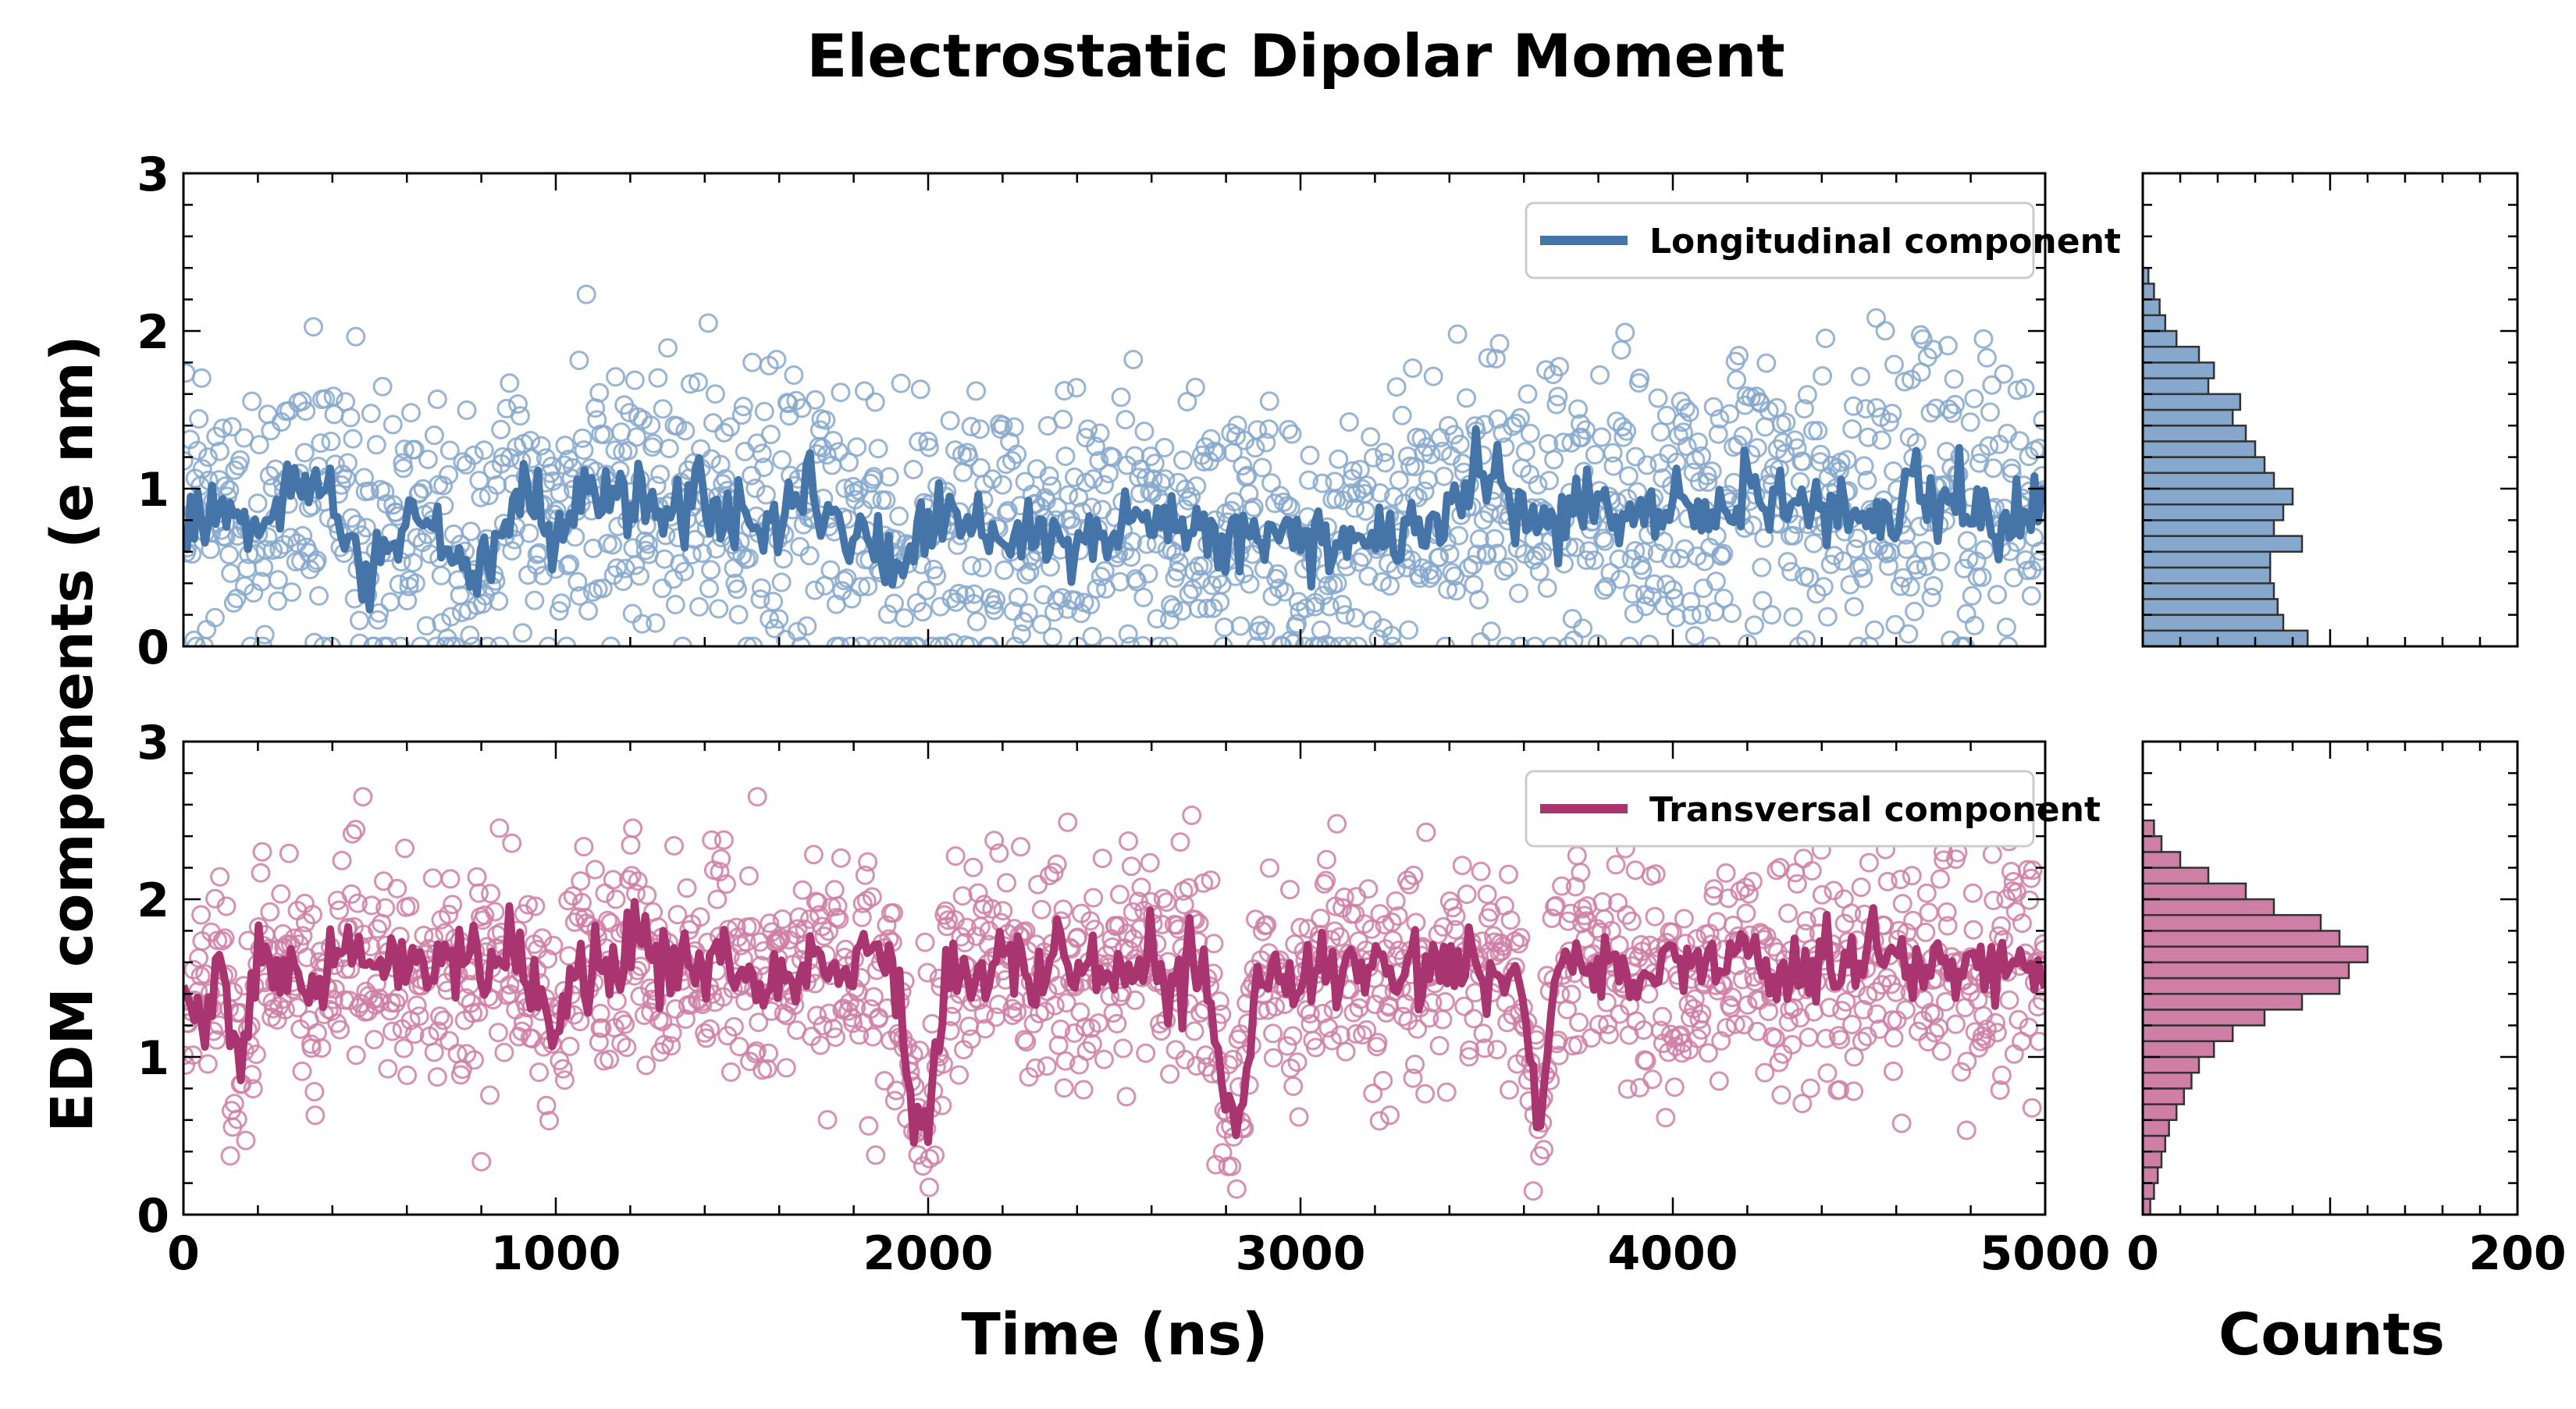 This screenshot has width=2576, height=1409. Describe the element at coordinates (1114, 1334) in the screenshot. I see `x-axis-label: Time (ns)` at that location.